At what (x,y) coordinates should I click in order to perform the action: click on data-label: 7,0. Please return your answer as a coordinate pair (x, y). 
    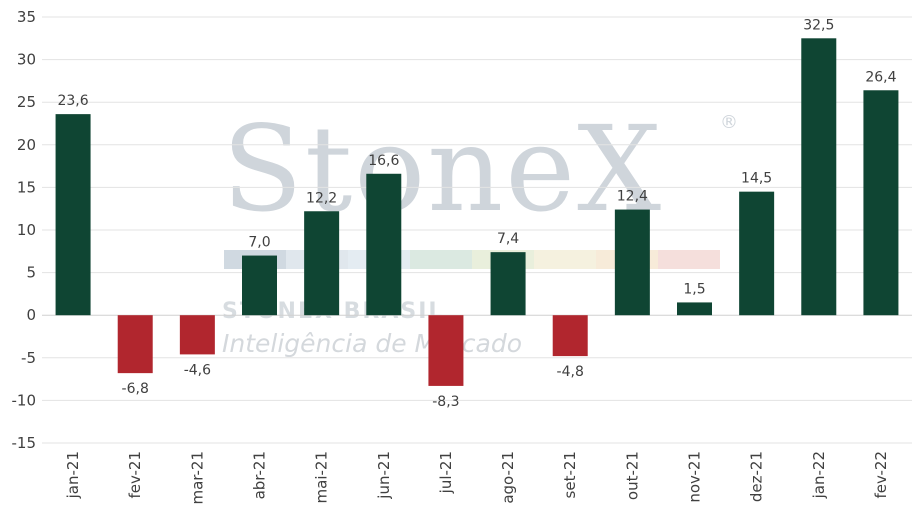
    Looking at the image, I should click on (259, 243).